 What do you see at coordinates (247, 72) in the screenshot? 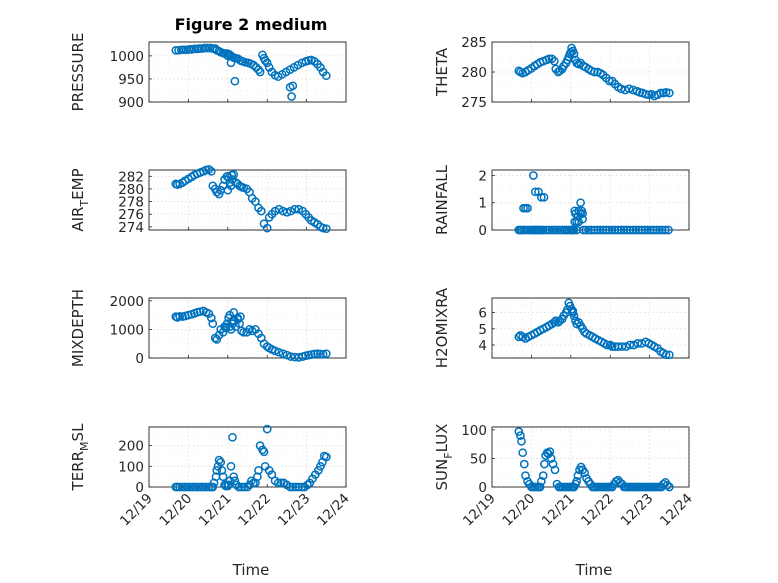
I see `axes-border` at bounding box center [247, 72].